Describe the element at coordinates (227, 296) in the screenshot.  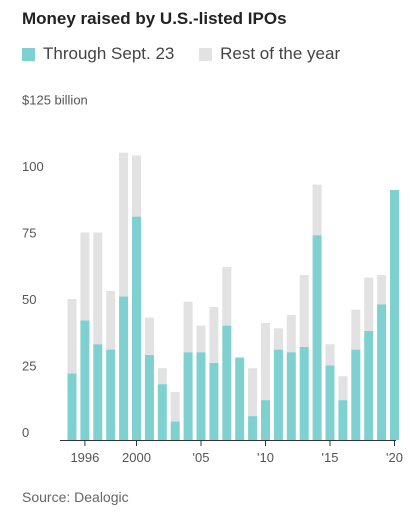
I see `bar-rest-of-year-2007` at that location.